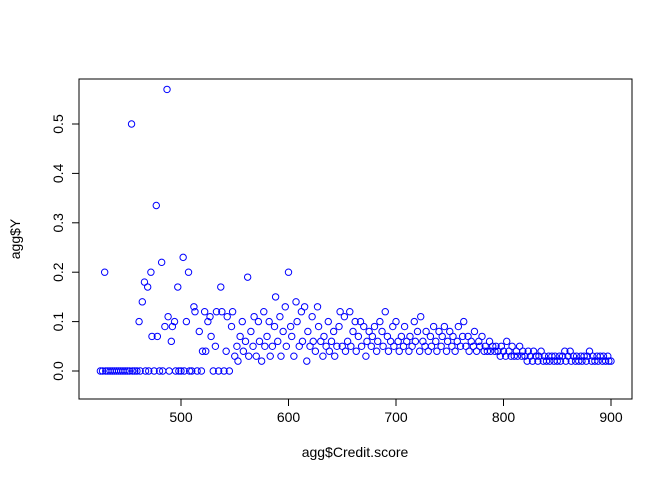 The height and width of the screenshot is (480, 672). What do you see at coordinates (58, 272) in the screenshot?
I see `y-tick-label: 0.2` at bounding box center [58, 272].